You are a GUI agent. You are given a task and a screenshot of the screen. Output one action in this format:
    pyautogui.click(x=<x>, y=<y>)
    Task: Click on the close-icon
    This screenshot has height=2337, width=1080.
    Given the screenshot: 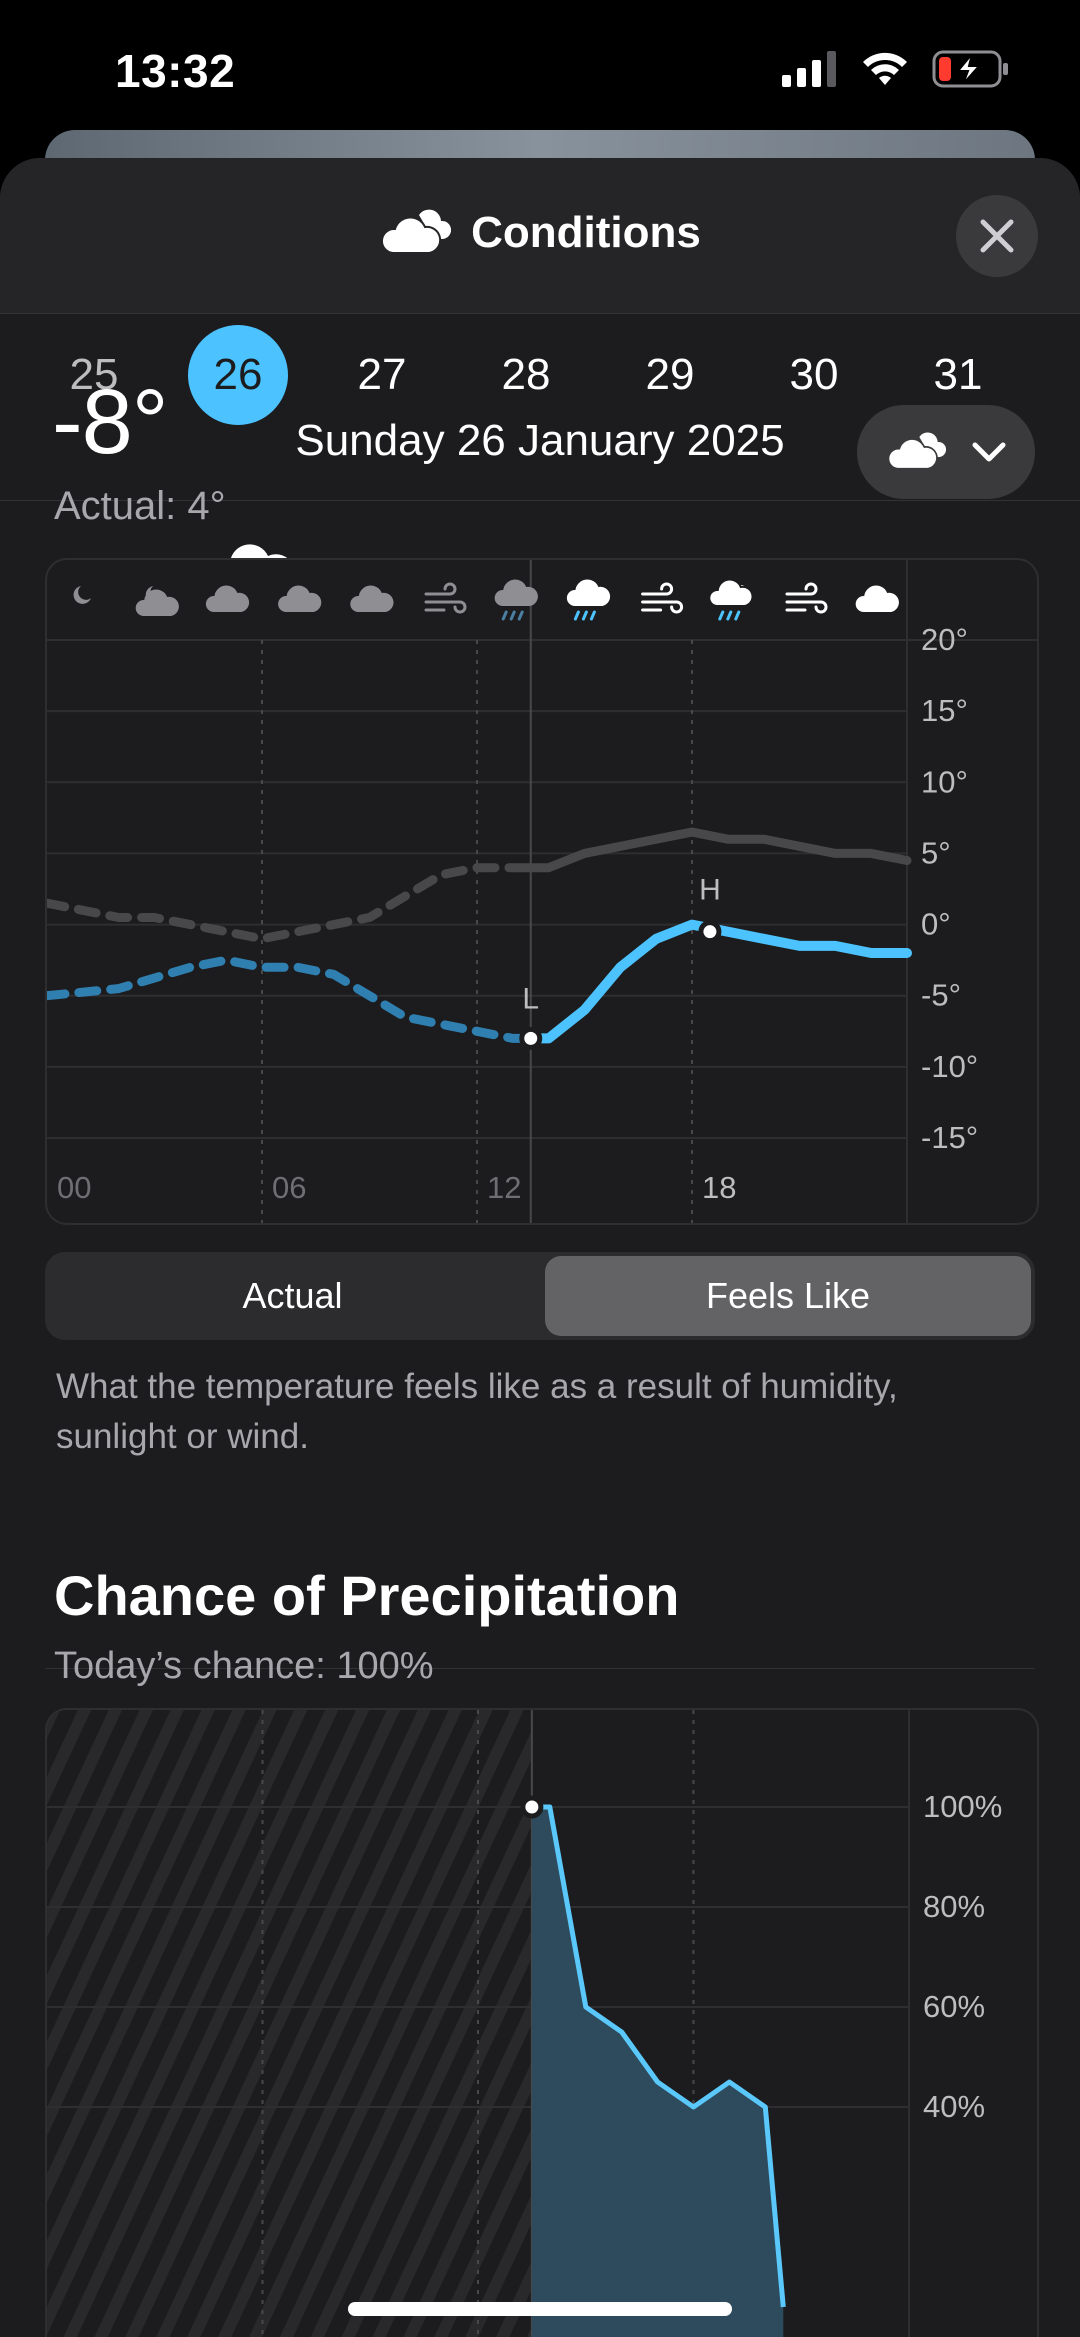 What is the action you would take?
    pyautogui.click(x=997, y=236)
    